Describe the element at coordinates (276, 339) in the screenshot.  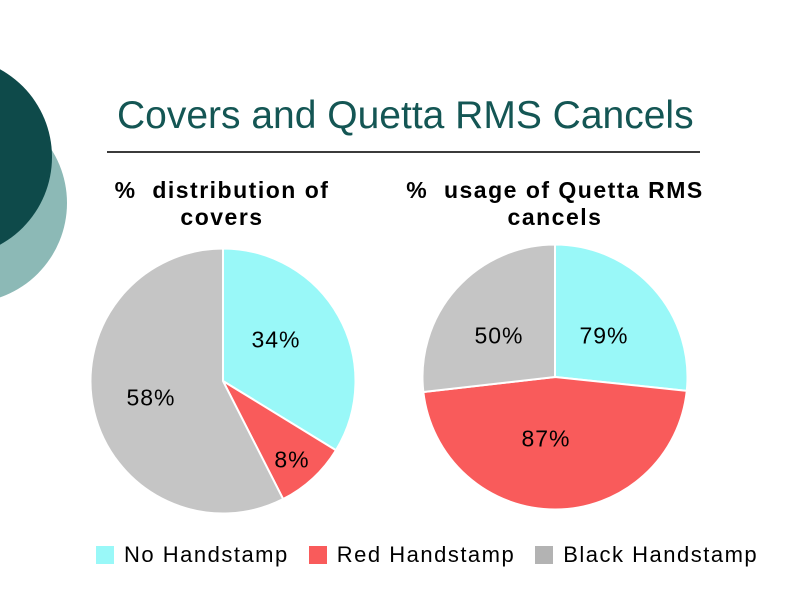
I see `pie-slice-label: 34%` at that location.